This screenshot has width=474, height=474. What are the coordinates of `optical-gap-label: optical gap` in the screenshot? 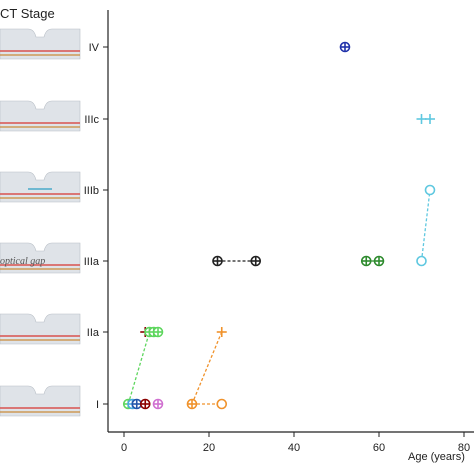 It's located at (22, 261).